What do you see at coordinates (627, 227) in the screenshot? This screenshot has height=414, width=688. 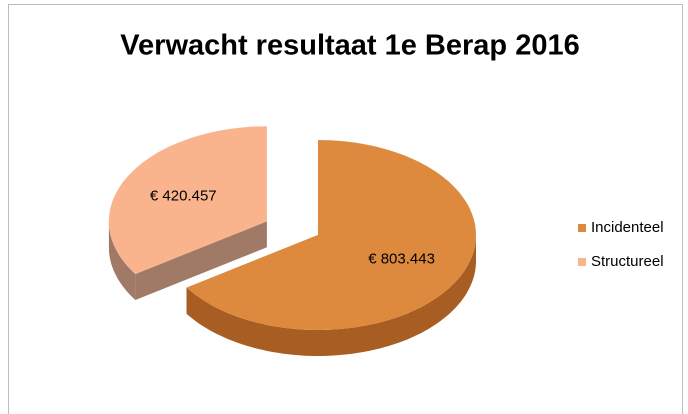 I see `legend-label: Incidenteel` at bounding box center [627, 227].